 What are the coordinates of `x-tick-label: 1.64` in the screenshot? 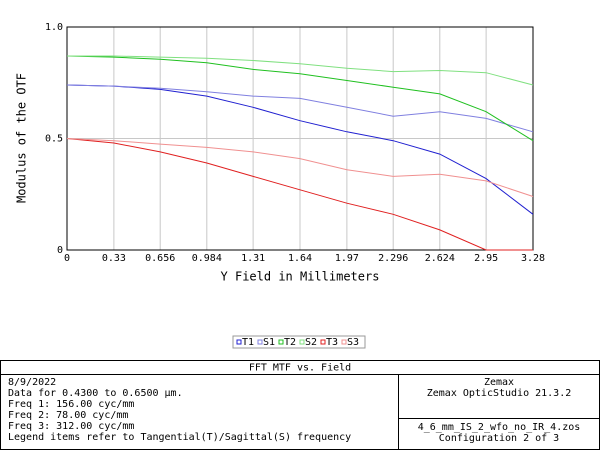 It's located at (300, 258).